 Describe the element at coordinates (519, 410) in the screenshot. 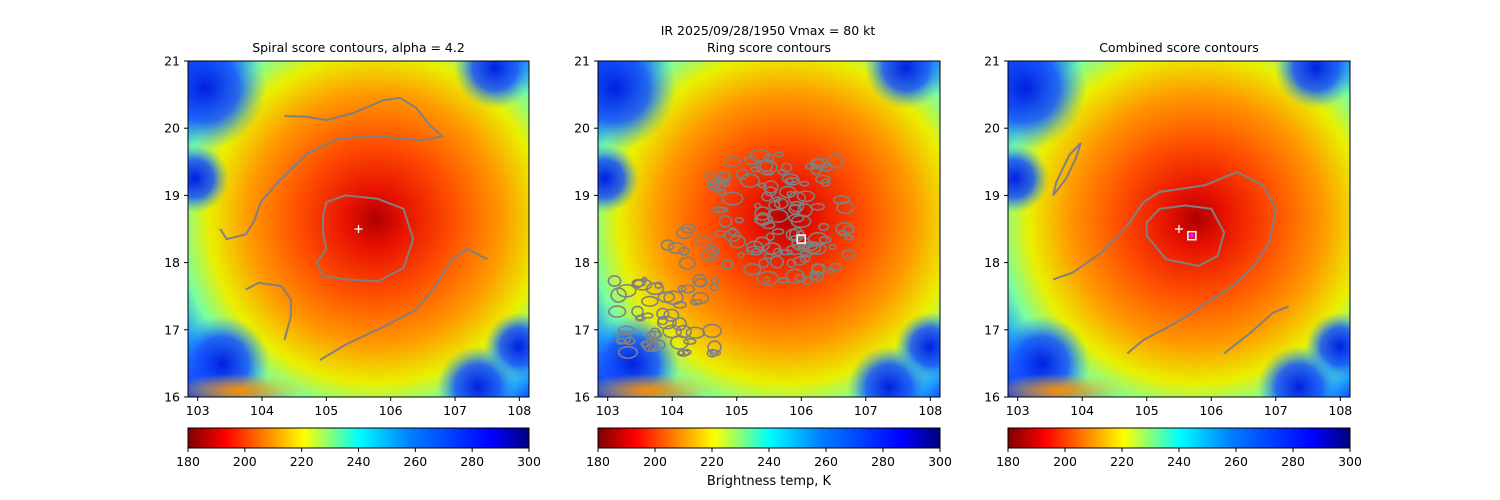

I see `x-tick-label: 108` at that location.